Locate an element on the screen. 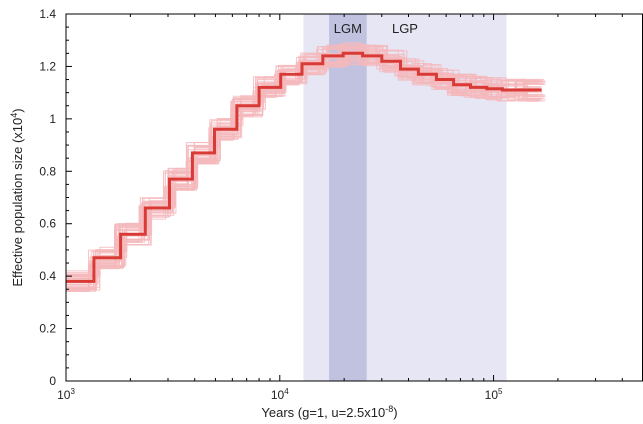 The image size is (643, 424). y-tick-label: 0.2 is located at coordinates (47, 329).